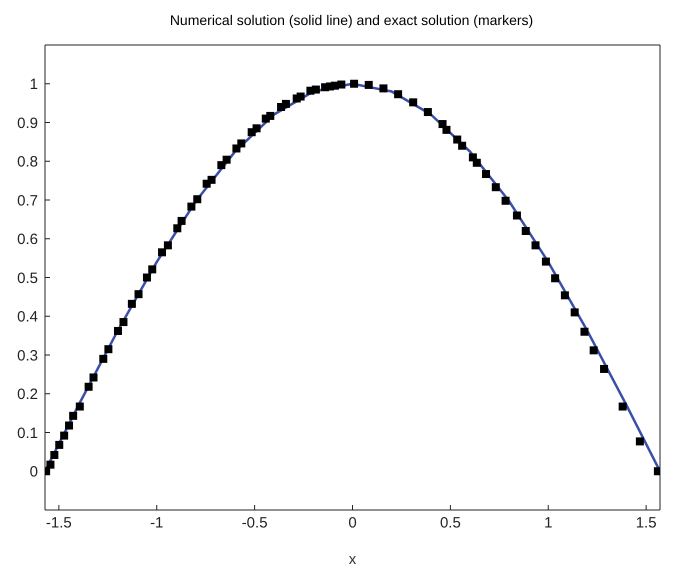 The image size is (673, 580). Describe the element at coordinates (157, 523) in the screenshot. I see `x-tick-label: -1` at that location.